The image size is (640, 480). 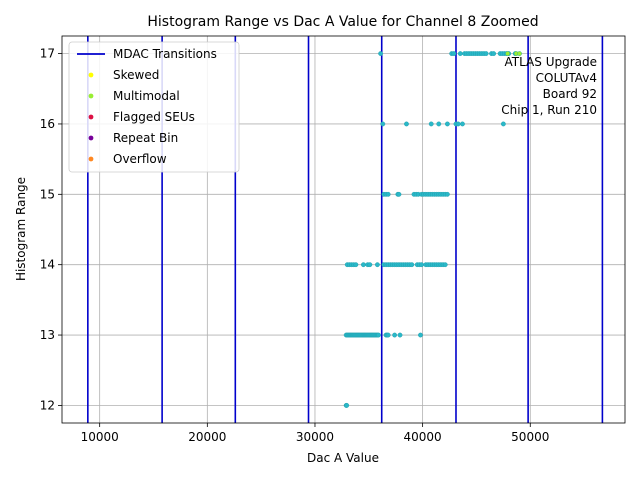 I want to click on legend-label: Multimodal, so click(x=146, y=96).